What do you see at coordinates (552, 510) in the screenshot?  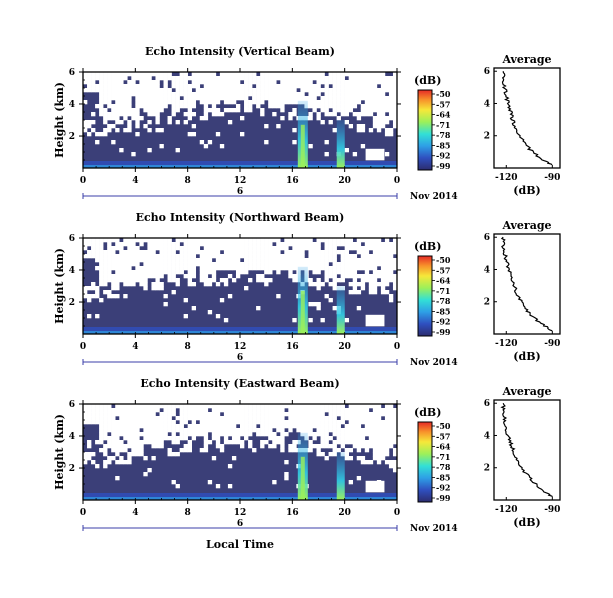 I see `average-x-tick-label: -90` at bounding box center [552, 510].